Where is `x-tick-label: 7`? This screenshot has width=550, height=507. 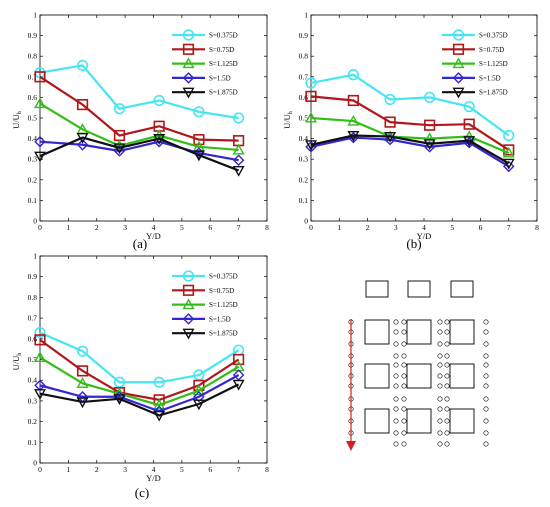
x-tick-label: 7 is located at coordinates (239, 227).